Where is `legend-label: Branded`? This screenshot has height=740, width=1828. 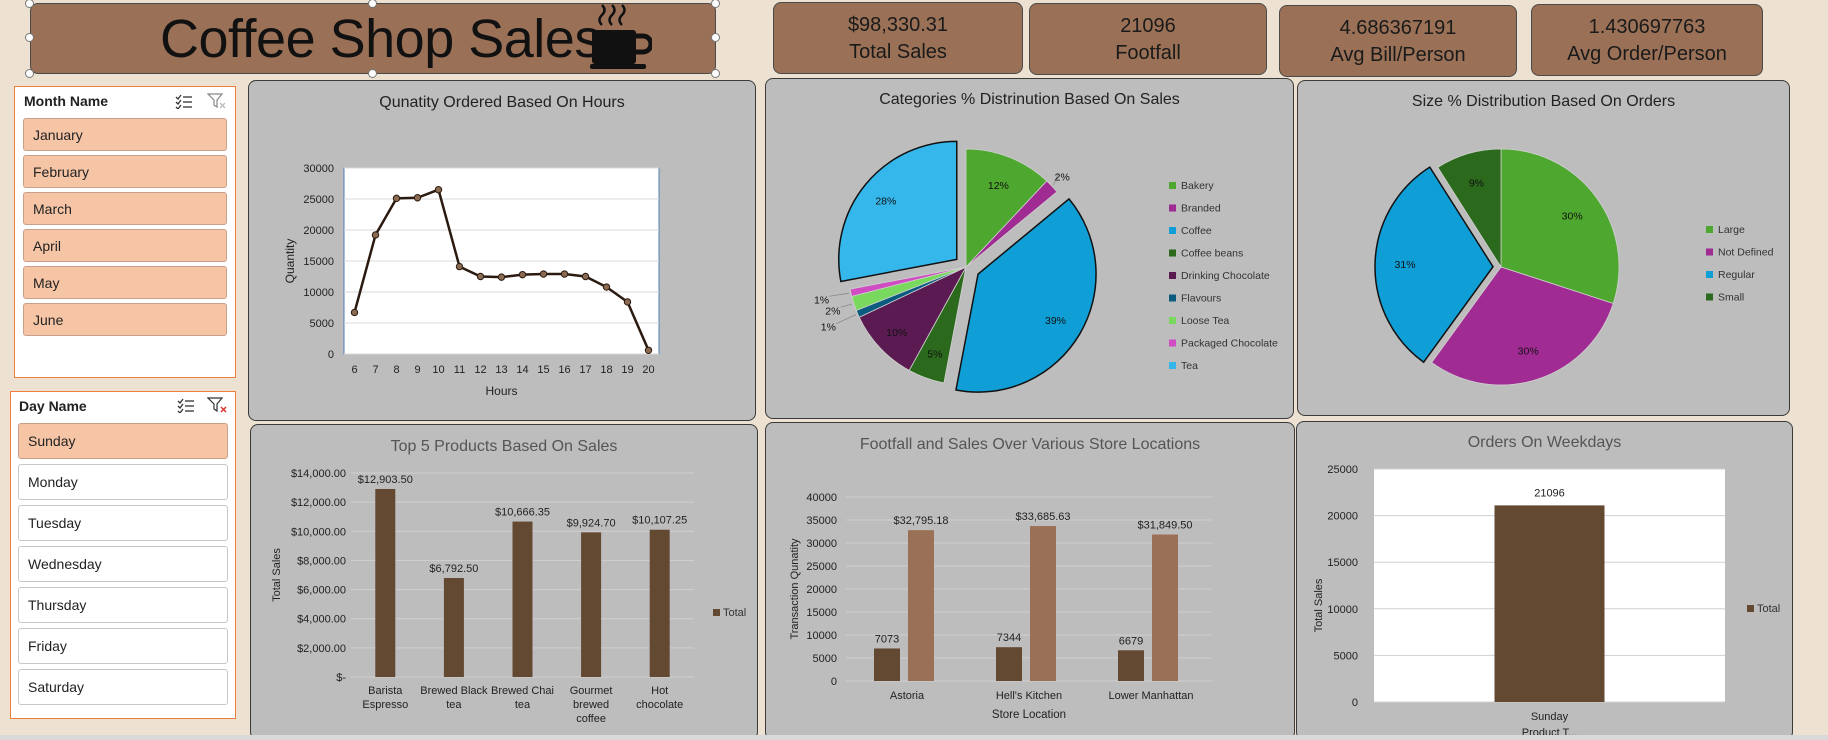 legend-label: Branded is located at coordinates (1201, 209).